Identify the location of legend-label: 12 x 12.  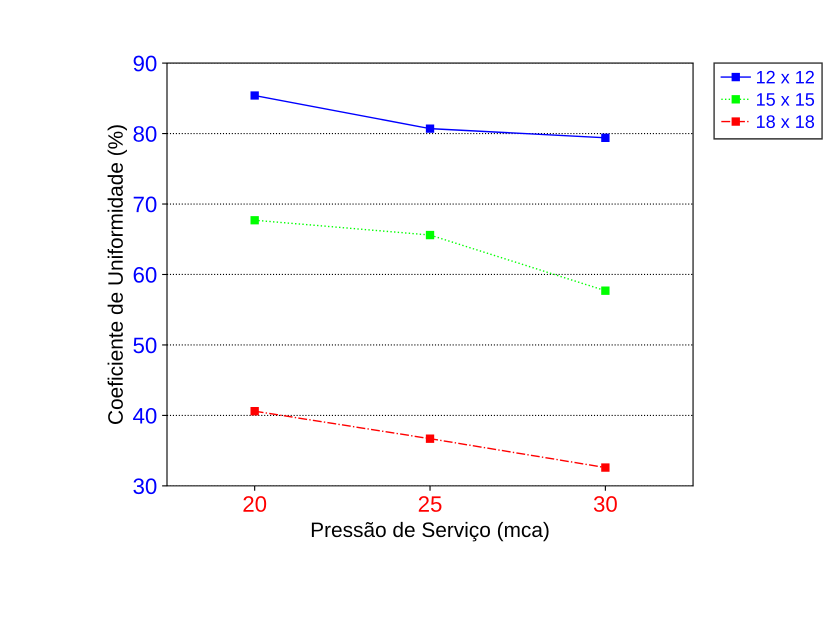
(785, 77).